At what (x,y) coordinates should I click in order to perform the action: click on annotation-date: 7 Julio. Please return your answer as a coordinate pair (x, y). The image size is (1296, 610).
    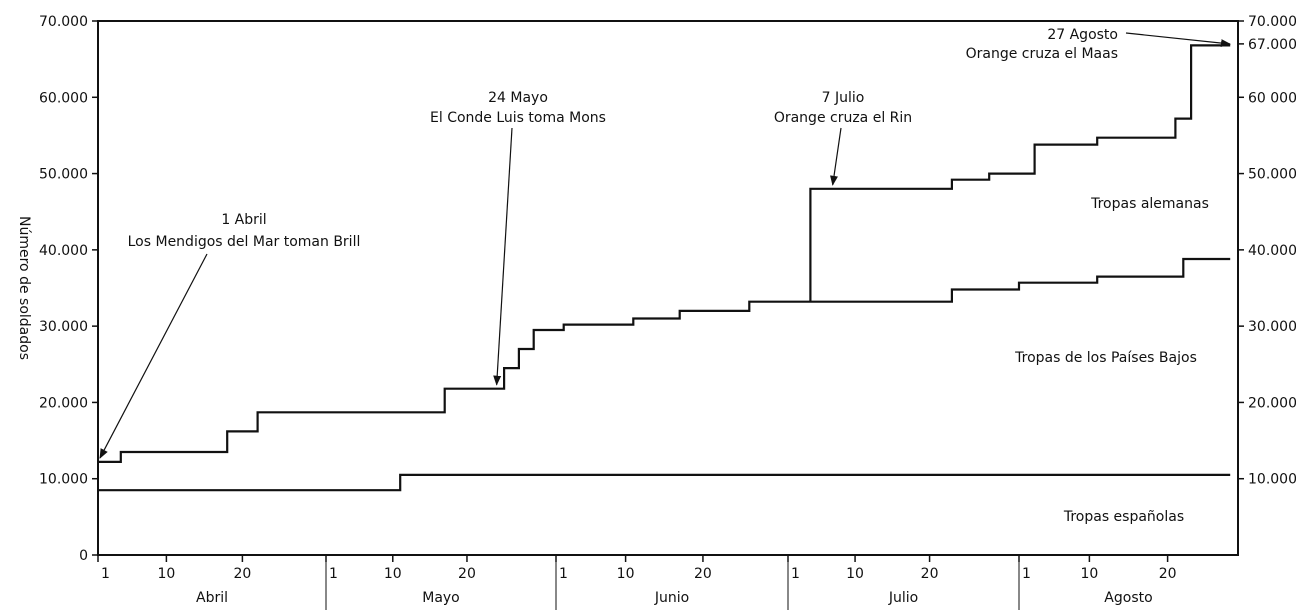
    Looking at the image, I should click on (843, 98).